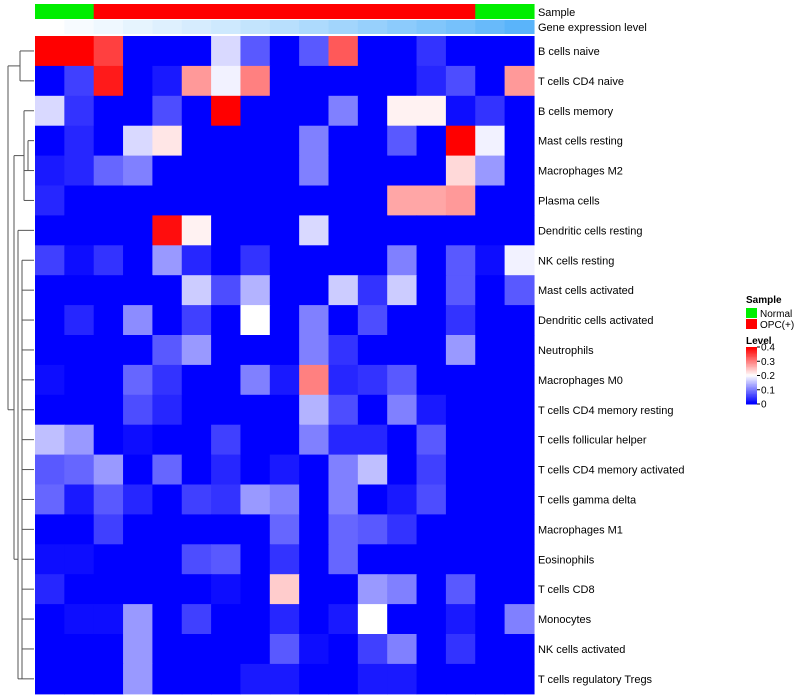 The height and width of the screenshot is (700, 800). What do you see at coordinates (580, 530) in the screenshot?
I see `row-label: Macrophages M1` at bounding box center [580, 530].